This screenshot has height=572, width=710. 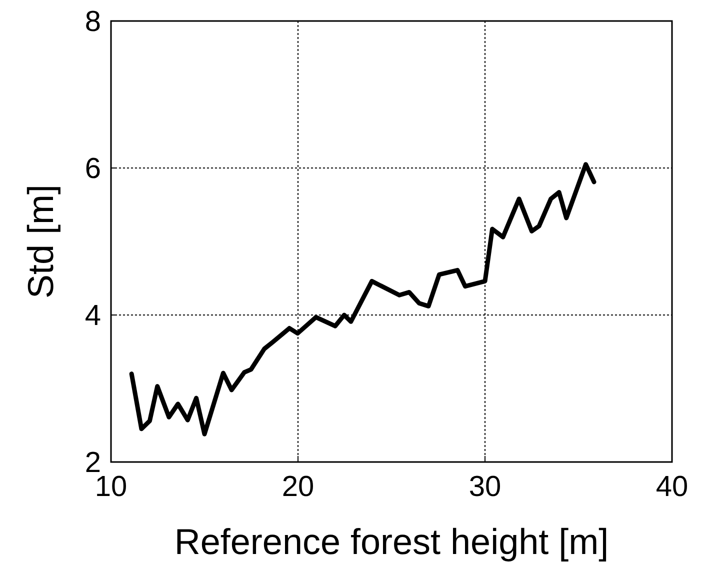 What do you see at coordinates (672, 487) in the screenshot?
I see `x-tick-label: 40` at bounding box center [672, 487].